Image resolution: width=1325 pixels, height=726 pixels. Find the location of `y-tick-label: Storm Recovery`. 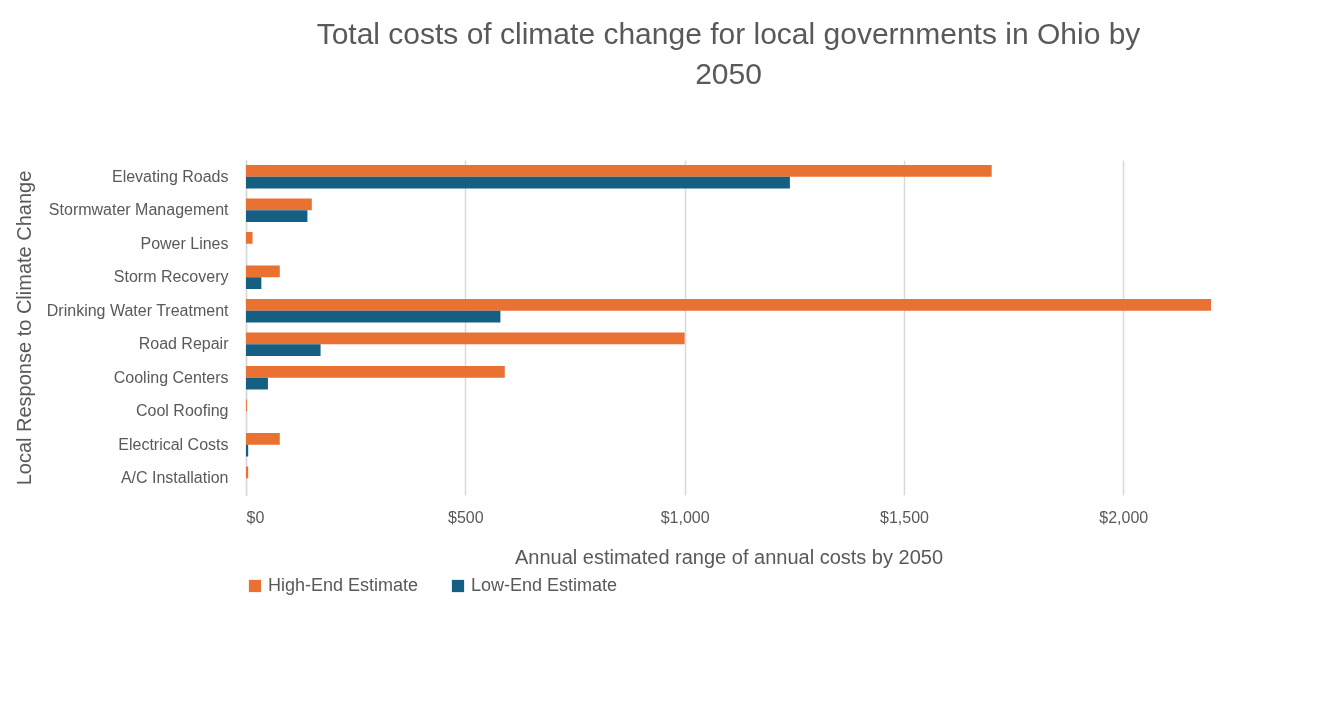

y-tick-label: Storm Recovery is located at coordinates (171, 277).